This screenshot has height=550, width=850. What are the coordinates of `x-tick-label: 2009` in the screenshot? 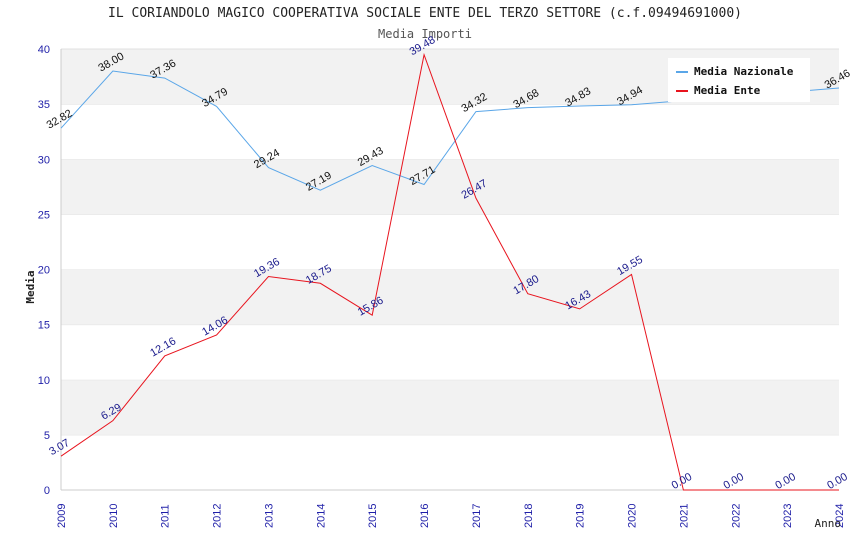 It's located at (62, 516).